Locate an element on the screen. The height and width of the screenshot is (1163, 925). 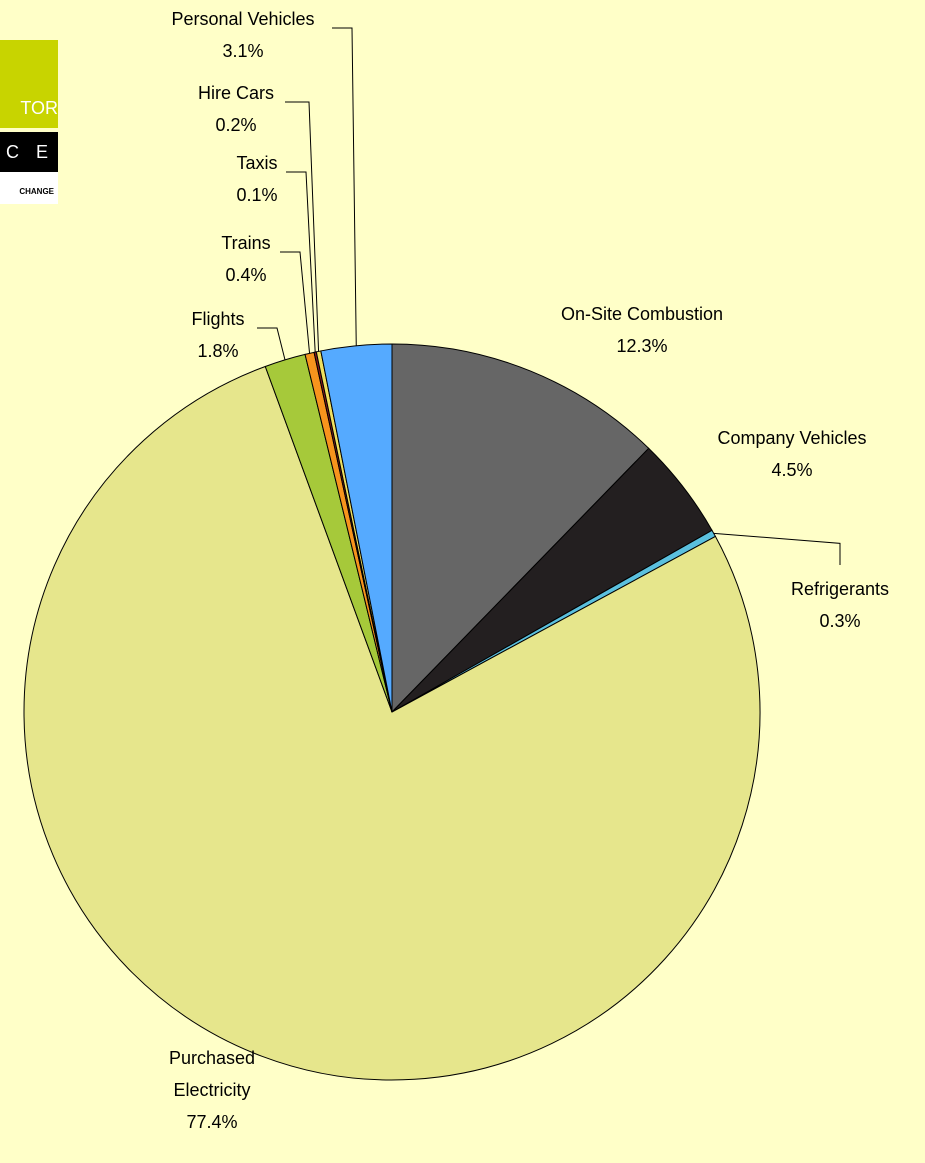
slice-value: 0.3% is located at coordinates (840, 621).